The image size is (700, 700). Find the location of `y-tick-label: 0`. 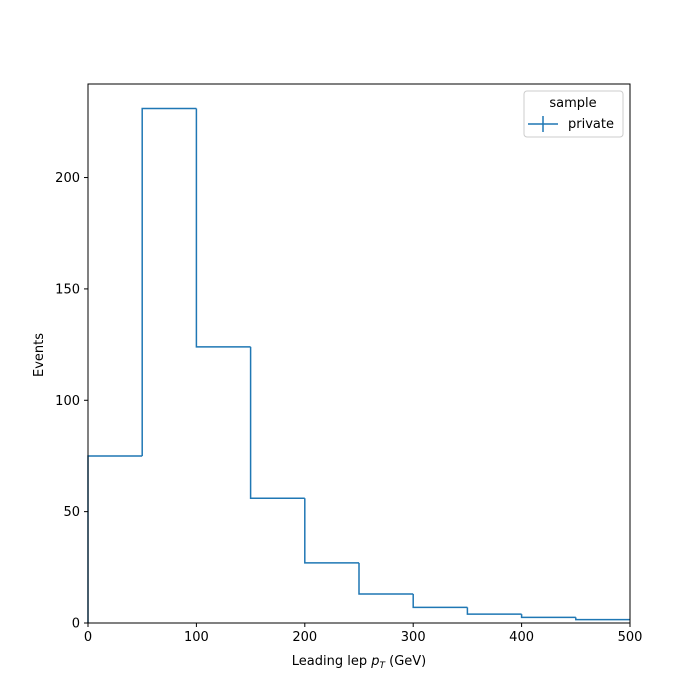

y-tick-label: 0 is located at coordinates (76, 624).